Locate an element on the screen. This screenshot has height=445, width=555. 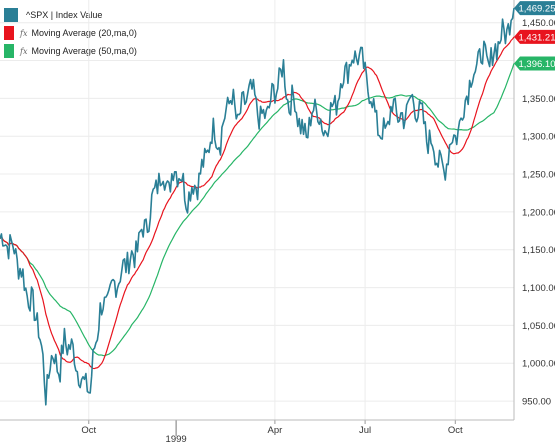
legend-item-ma50: fx Moving Average (50,ma,0) is located at coordinates (70, 51).